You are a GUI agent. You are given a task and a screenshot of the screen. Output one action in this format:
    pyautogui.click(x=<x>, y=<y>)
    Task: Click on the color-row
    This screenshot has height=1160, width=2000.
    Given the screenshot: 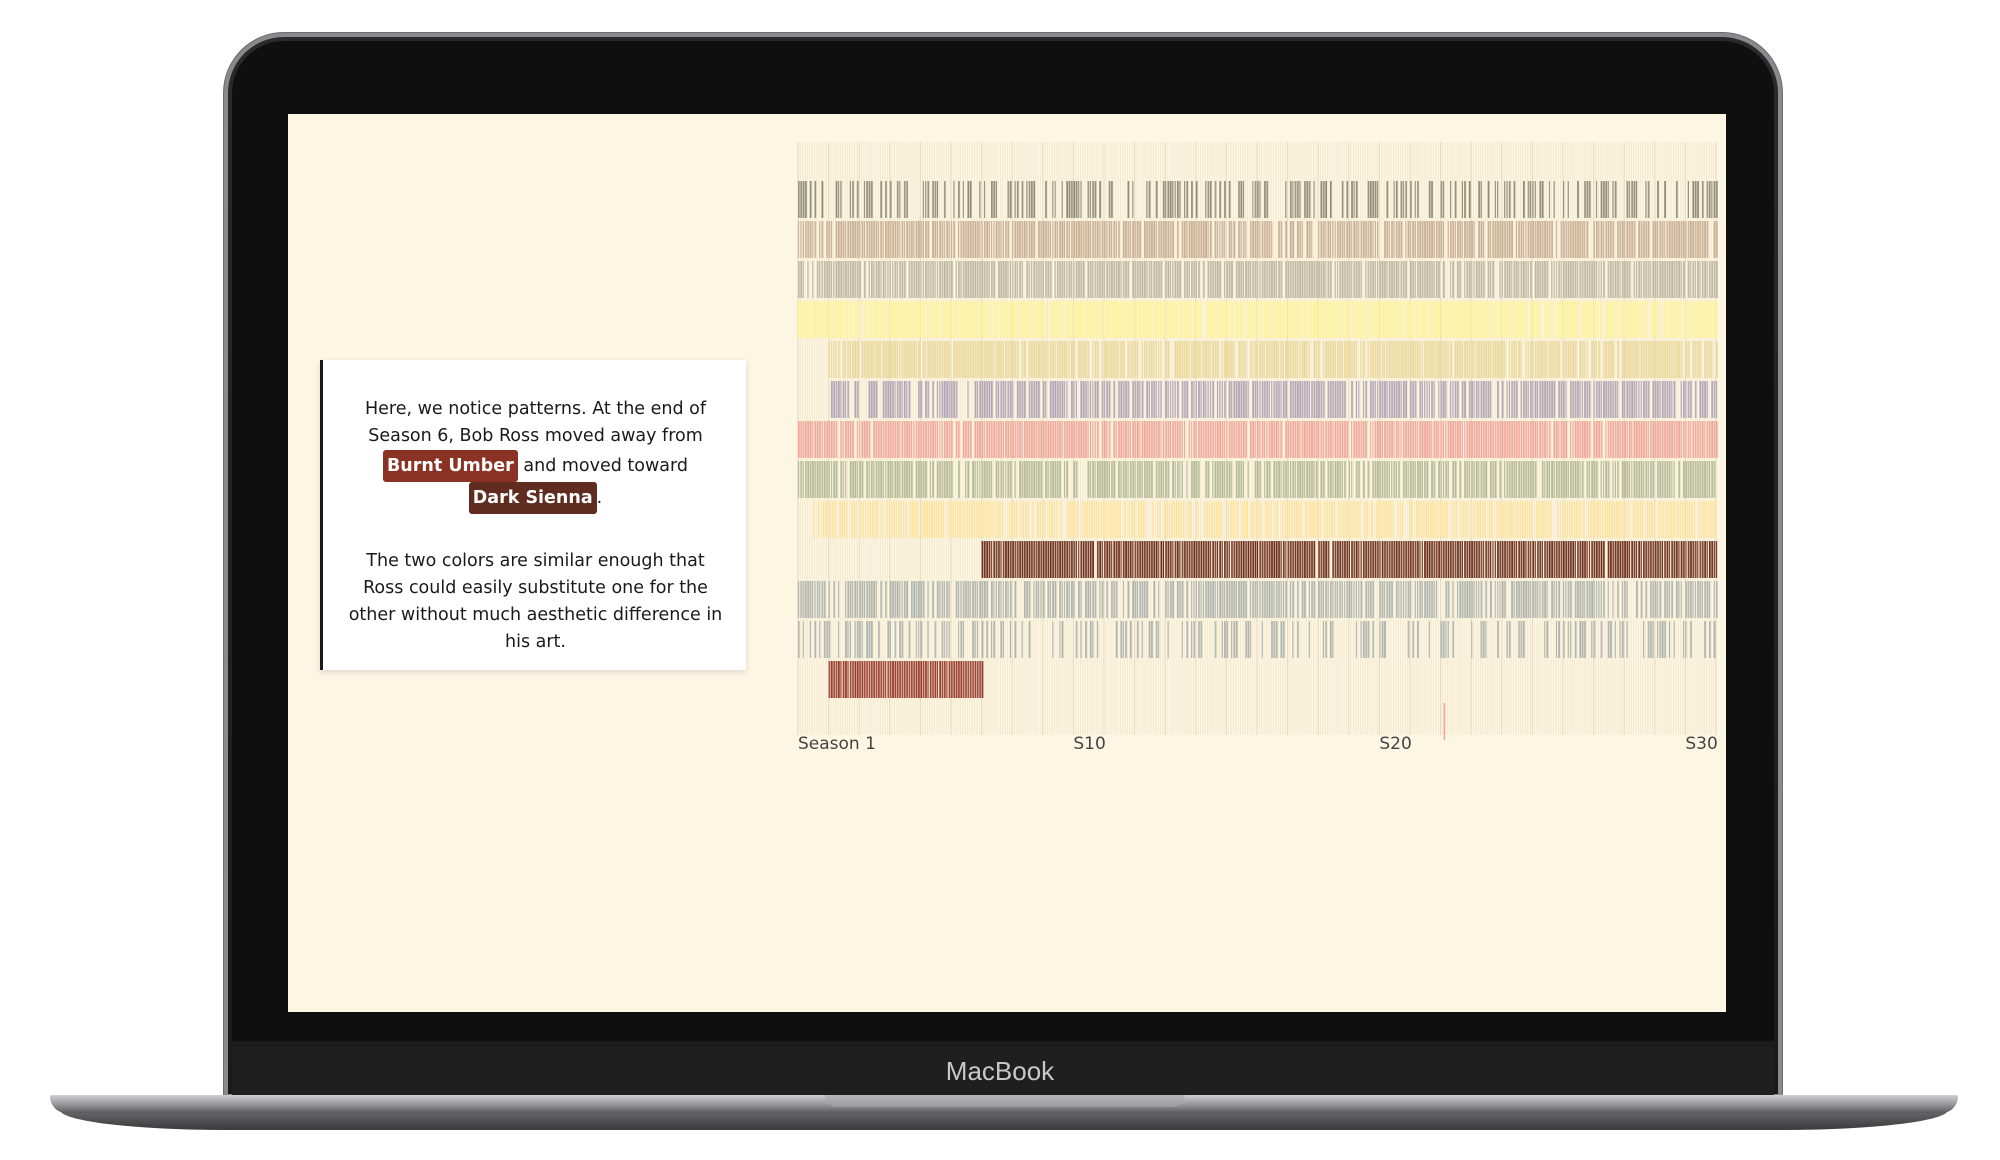 What is the action you would take?
    pyautogui.click(x=1258, y=199)
    